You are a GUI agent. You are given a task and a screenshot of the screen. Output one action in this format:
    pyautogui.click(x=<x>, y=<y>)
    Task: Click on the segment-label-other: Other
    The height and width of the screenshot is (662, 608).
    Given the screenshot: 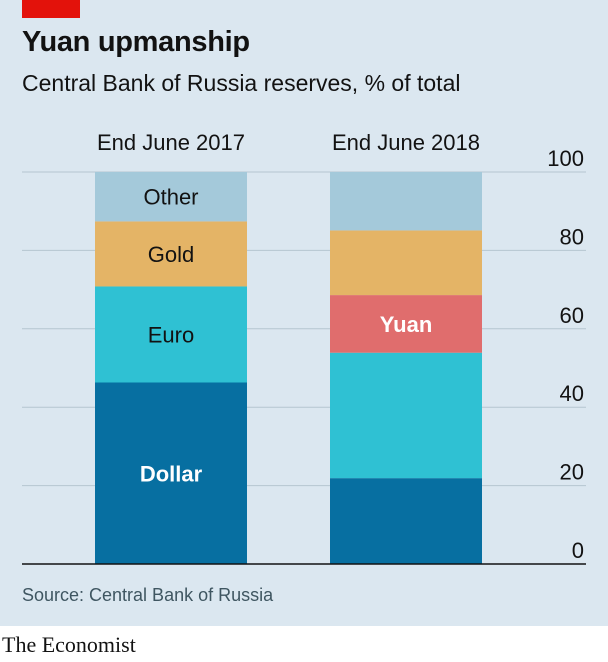 What is the action you would take?
    pyautogui.click(x=170, y=197)
    